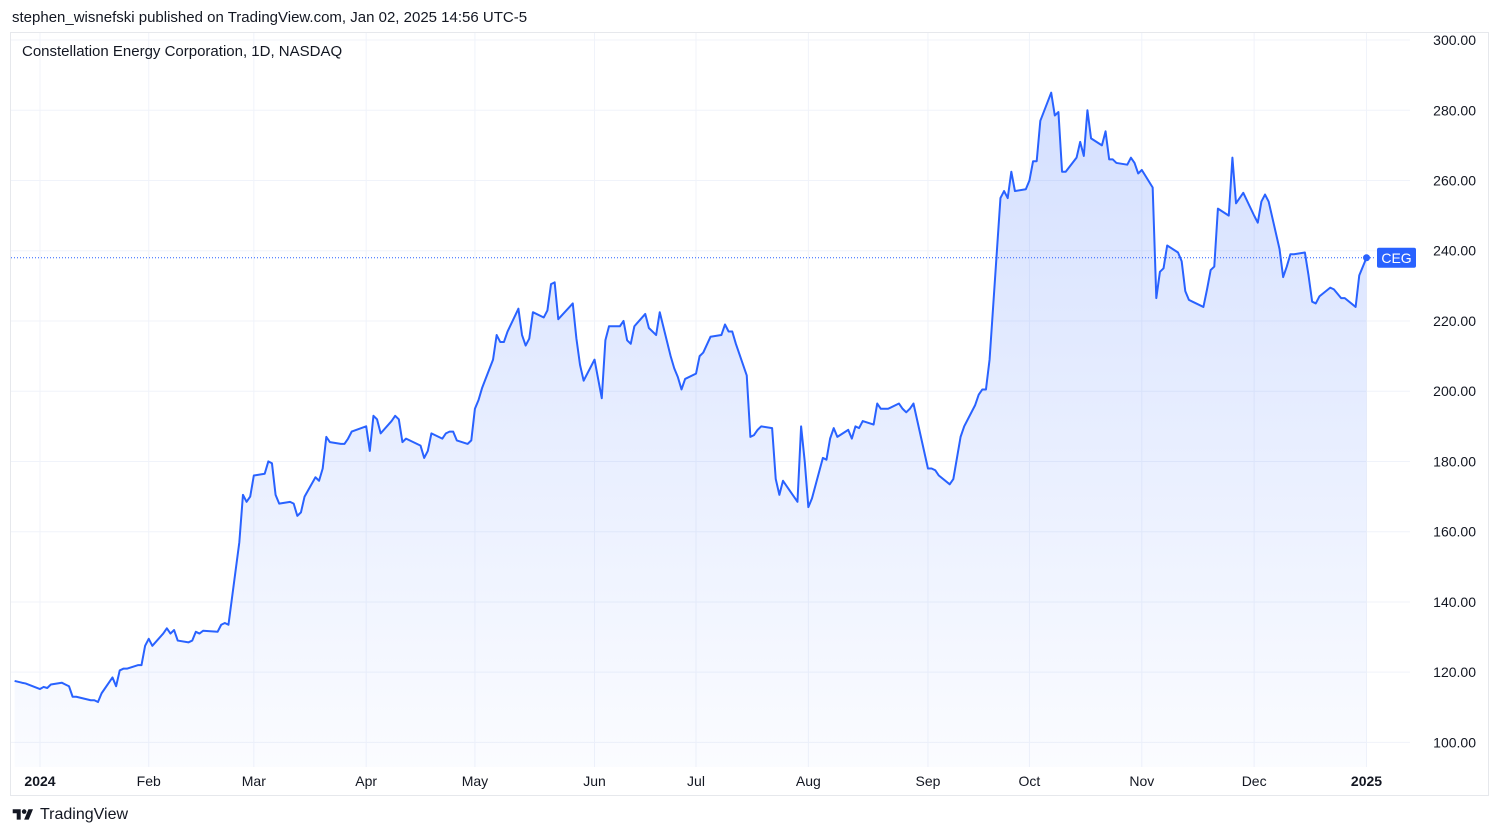 This screenshot has width=1500, height=838. What do you see at coordinates (84, 814) in the screenshot?
I see `footer-brand-text: TradingView` at bounding box center [84, 814].